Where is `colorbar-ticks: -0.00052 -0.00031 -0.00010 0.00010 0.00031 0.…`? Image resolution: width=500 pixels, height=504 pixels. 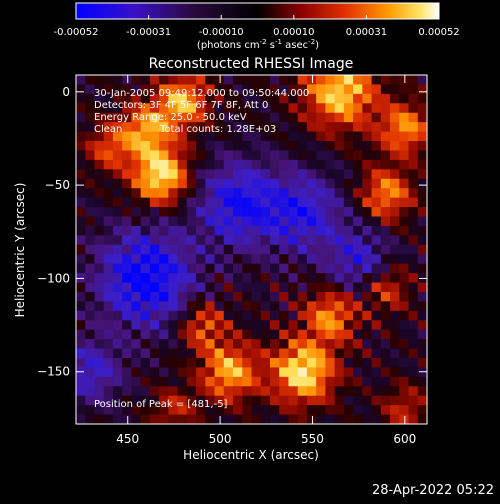 colorbar-ticks: -0.00052 -0.00031 -0.00010 0.00010 0.00031 0.… is located at coordinates (257, 26).